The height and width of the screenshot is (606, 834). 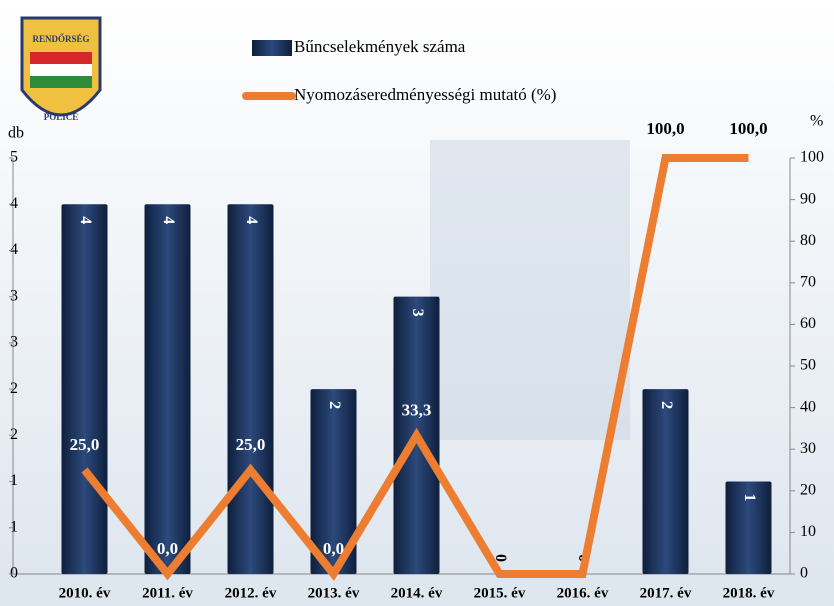 I want to click on y2-tick-label: 0, so click(x=804, y=573).